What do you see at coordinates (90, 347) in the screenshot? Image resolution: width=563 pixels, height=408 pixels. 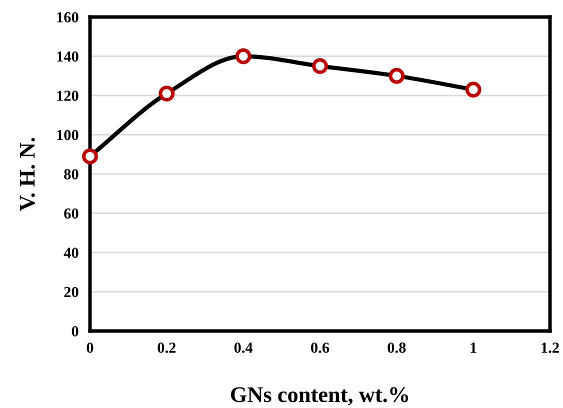 I see `x-tick-label: 0` at bounding box center [90, 347].